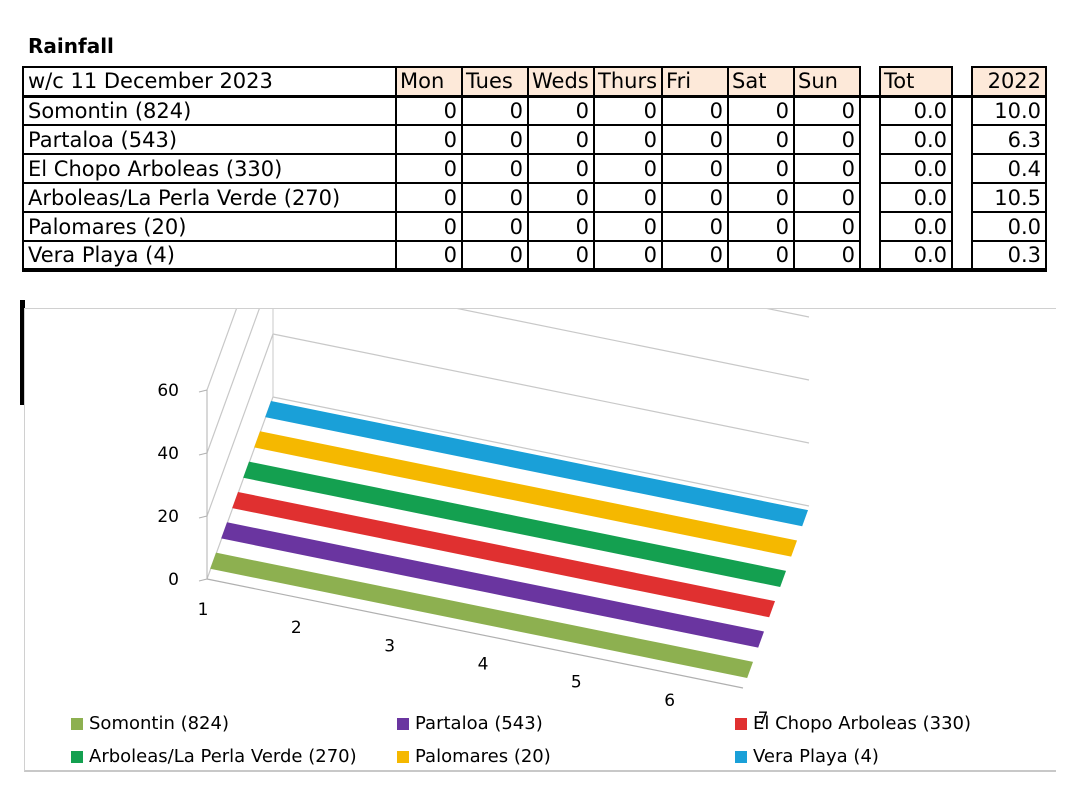 Image resolution: width=1088 pixels, height=800 pixels. I want to click on legend-label: Somontin (824), so click(159, 723).